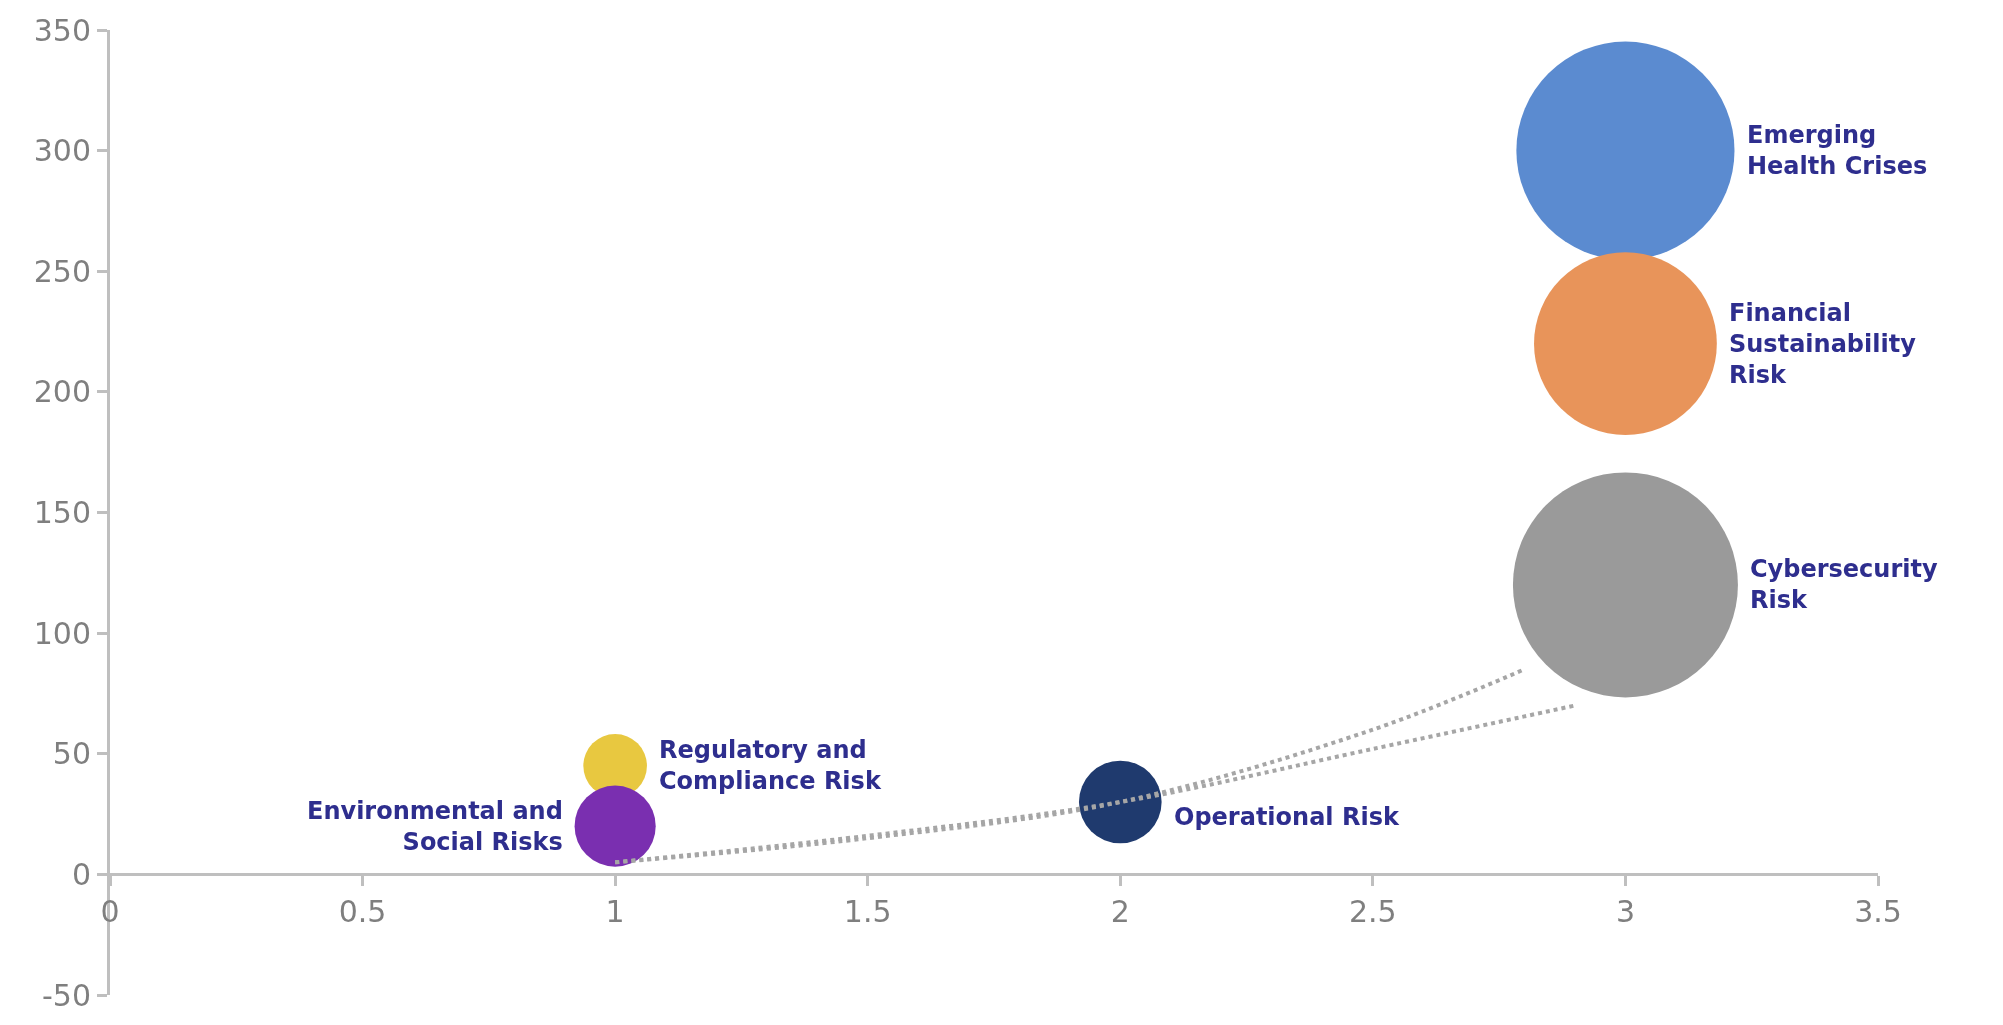 Image resolution: width=2003 pixels, height=1025 pixels. What do you see at coordinates (1287, 817) in the screenshot?
I see `annotation: Operational Risk` at bounding box center [1287, 817].